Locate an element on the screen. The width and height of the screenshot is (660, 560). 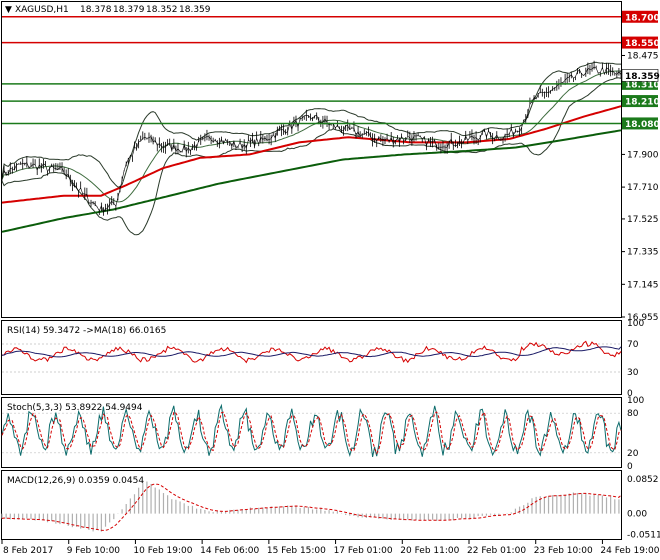
rsi-tick-label: 0 is located at coordinates (630, 394).